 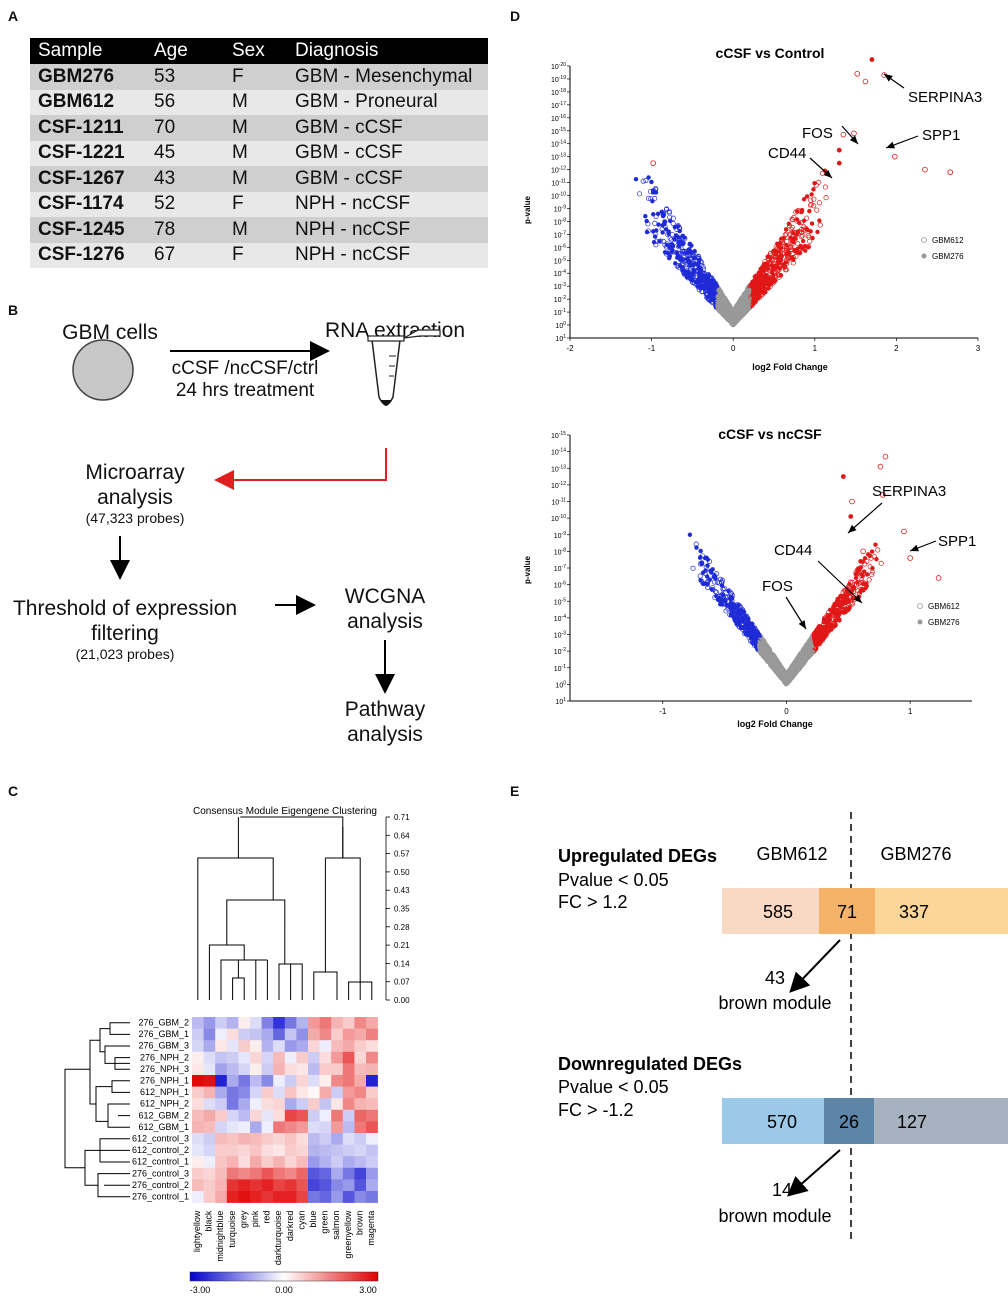 I want to click on volcano1-xlabel: log2 Fold Change, so click(x=790, y=367).